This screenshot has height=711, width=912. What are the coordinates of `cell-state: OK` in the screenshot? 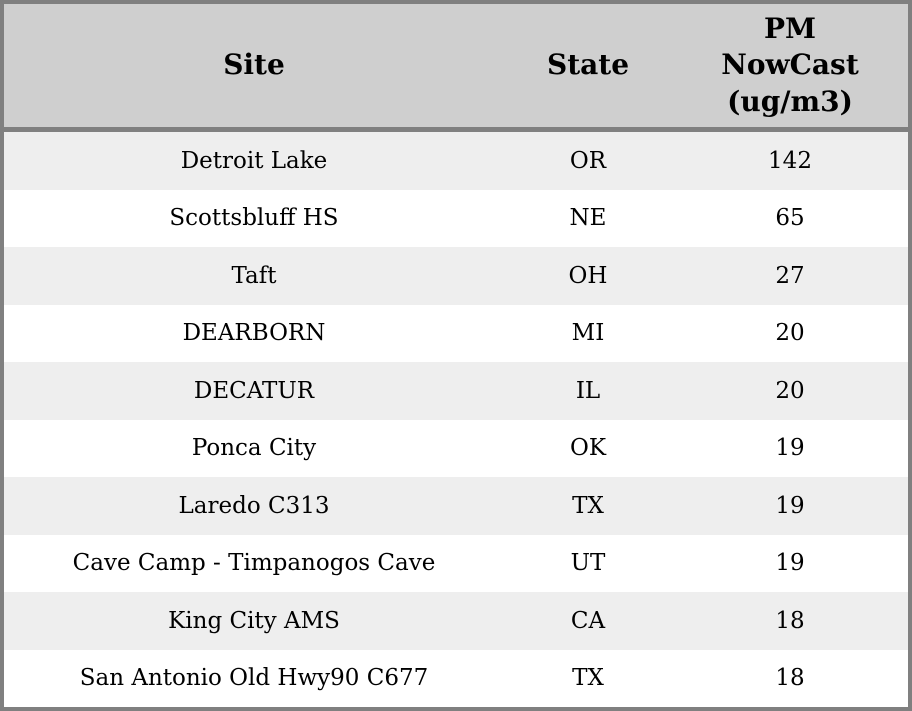 It's located at (588, 448).